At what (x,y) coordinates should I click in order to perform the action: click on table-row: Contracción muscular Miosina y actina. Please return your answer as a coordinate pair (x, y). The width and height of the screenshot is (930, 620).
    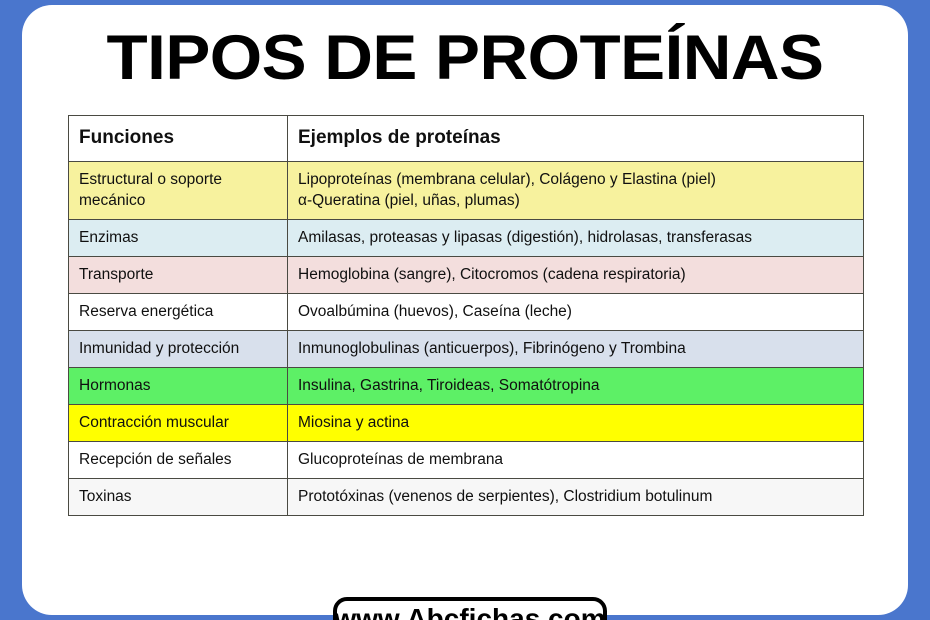
    Looking at the image, I should click on (466, 423).